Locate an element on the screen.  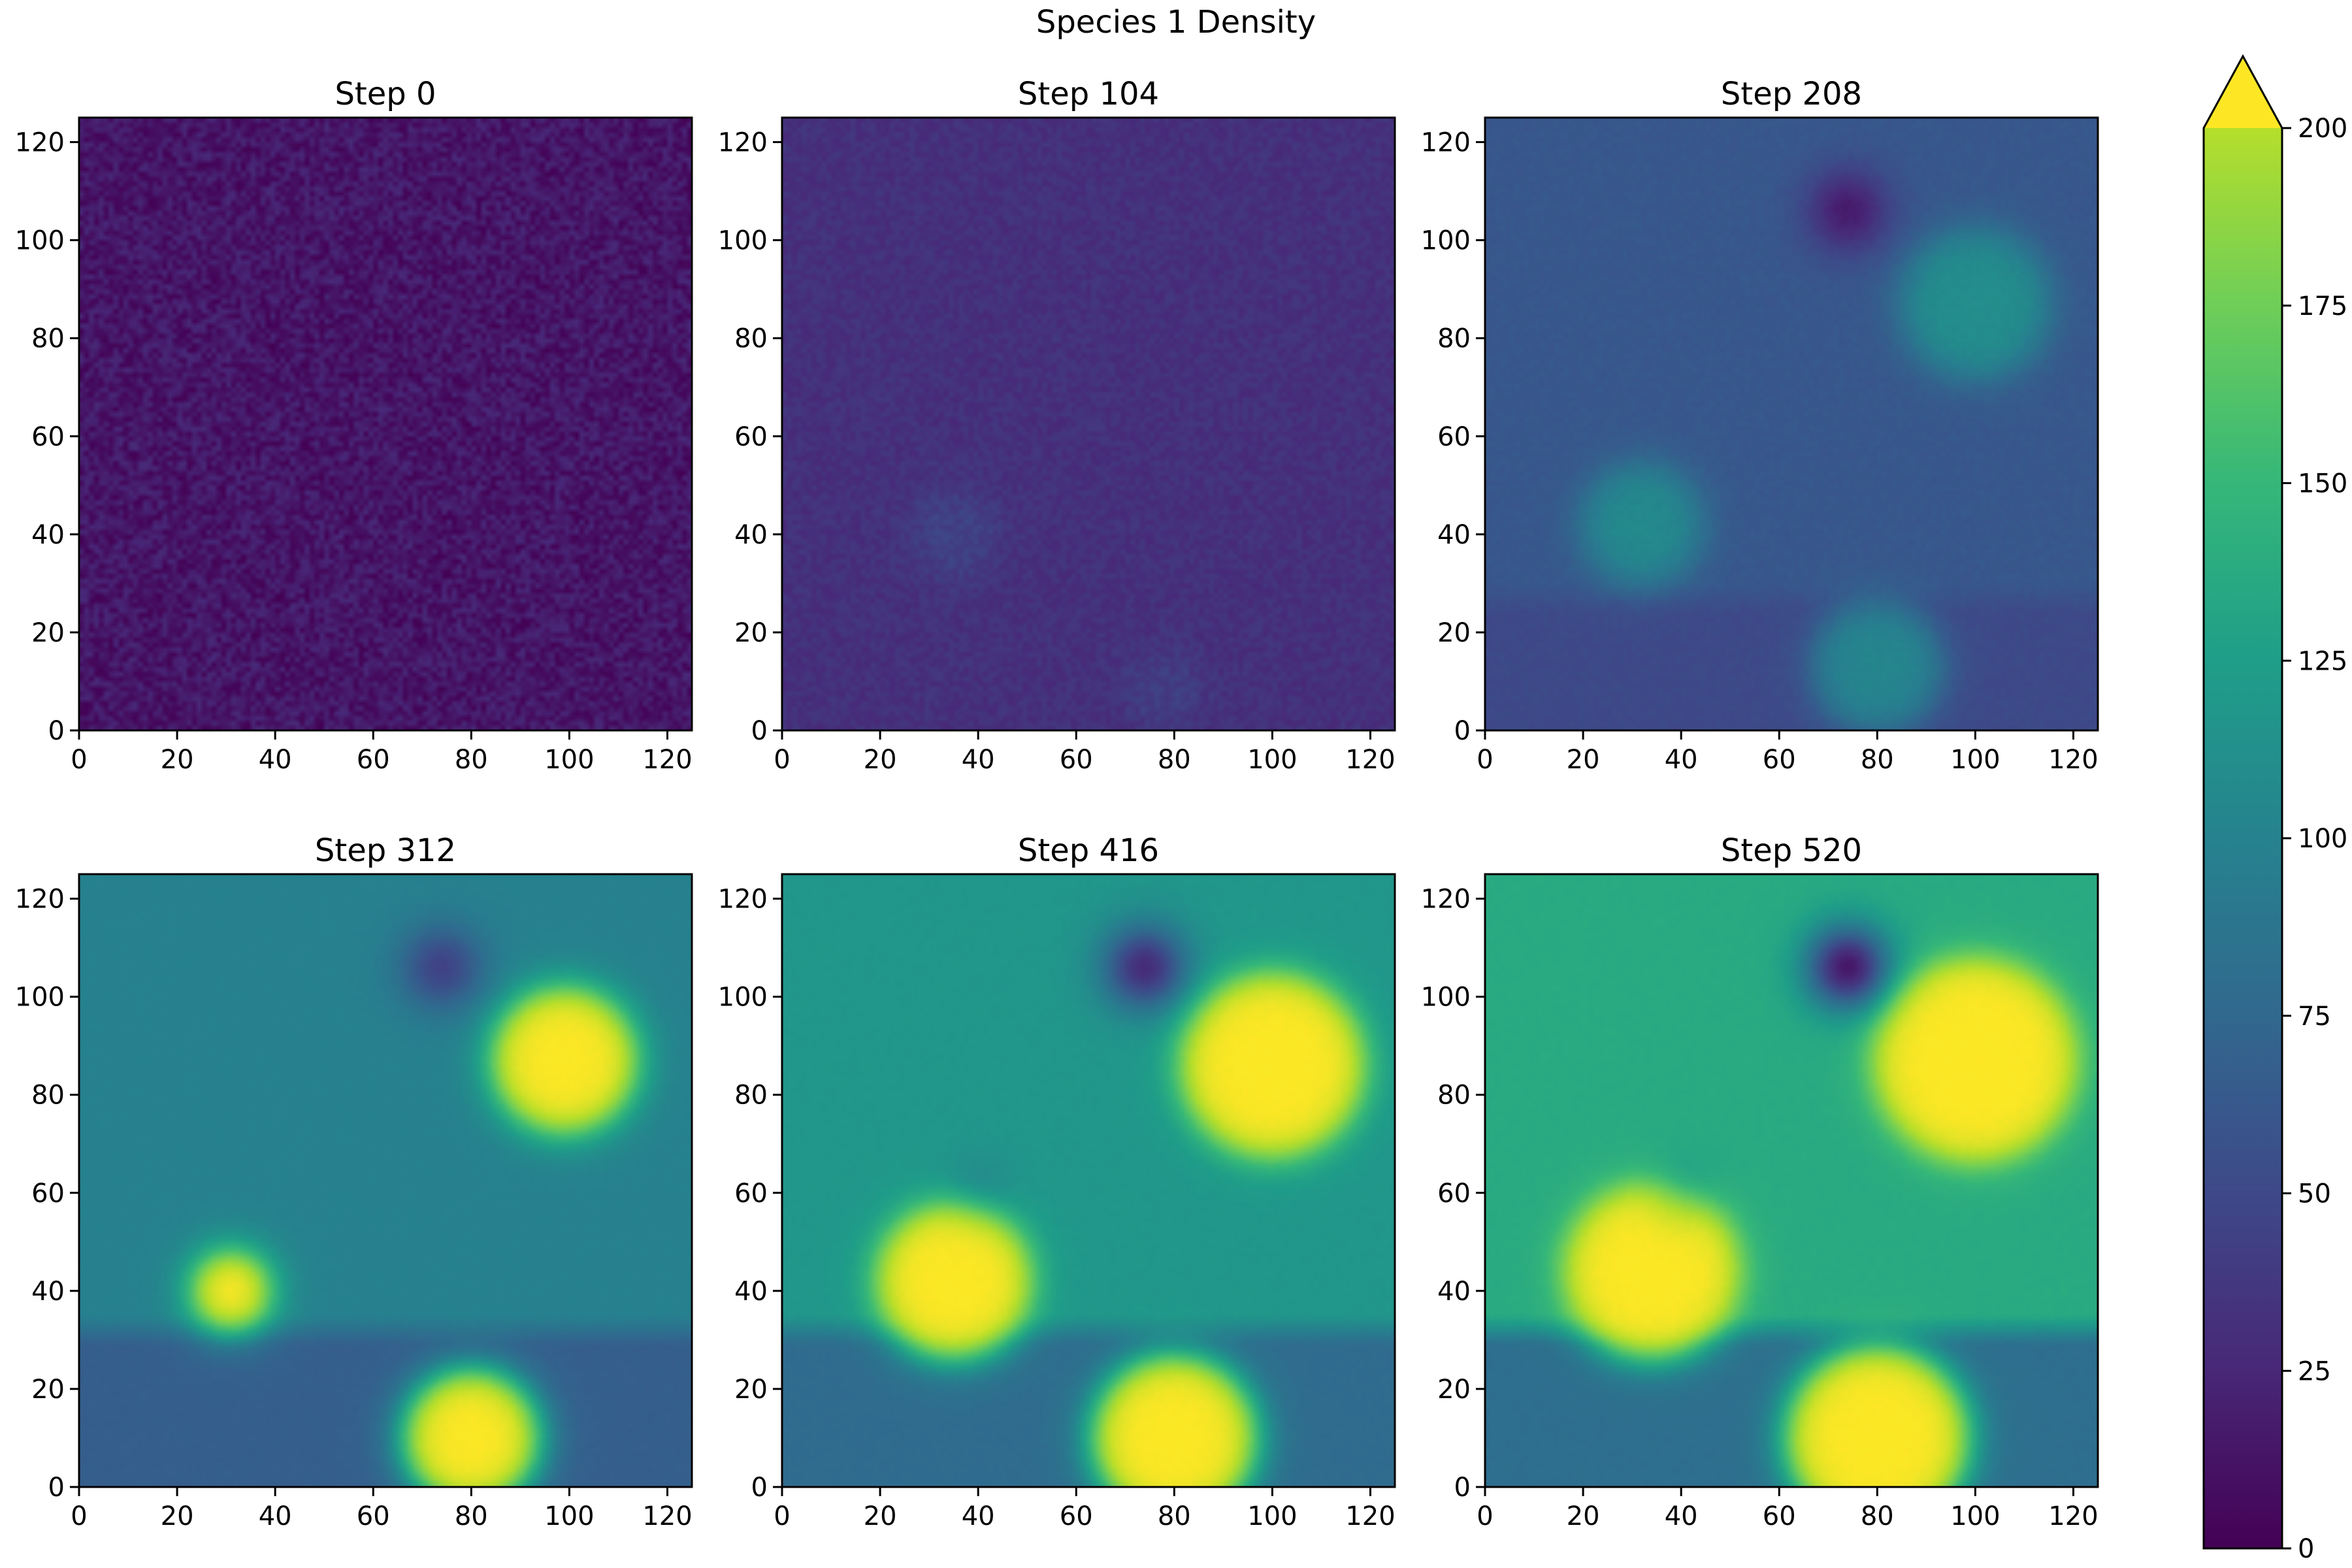
panel-title: Step 104 is located at coordinates (1088, 94).